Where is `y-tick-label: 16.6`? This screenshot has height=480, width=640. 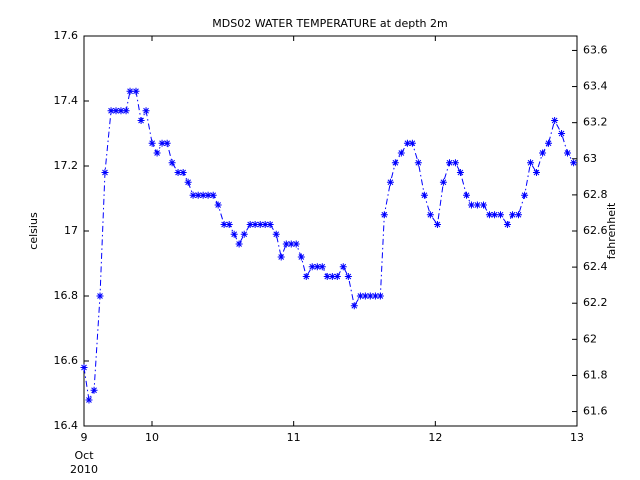
y-tick-label: 16.6 is located at coordinates (66, 360).